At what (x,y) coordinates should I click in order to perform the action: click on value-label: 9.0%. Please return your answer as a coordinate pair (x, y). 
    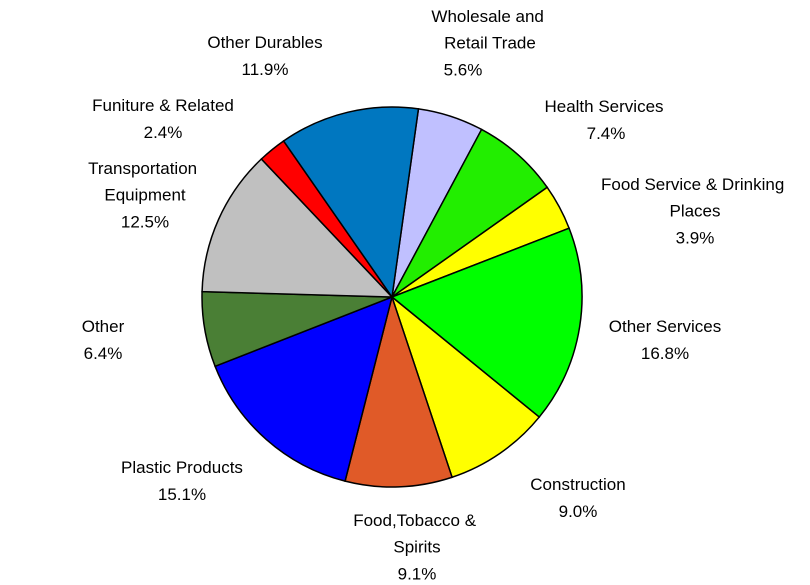
    Looking at the image, I should click on (578, 511).